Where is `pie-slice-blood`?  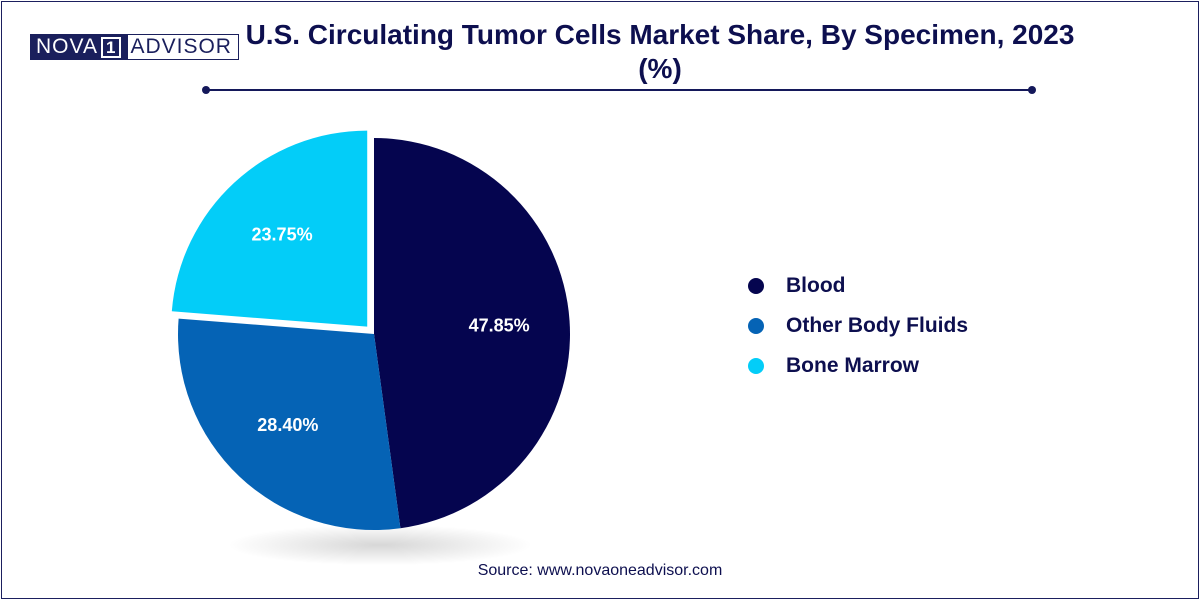 pie-slice-blood is located at coordinates (472, 333).